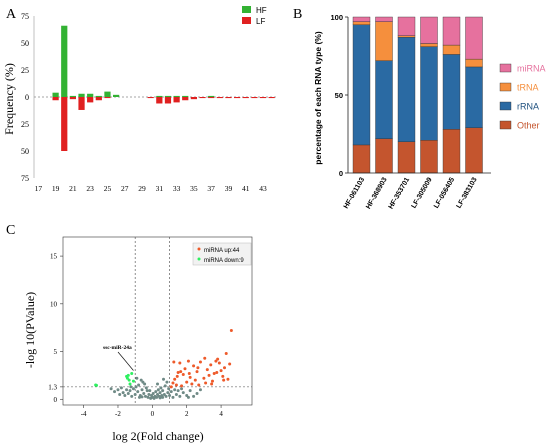 This screenshot has width=550, height=446. I want to click on chart-c-y-label: -log 10(PValue), so click(30, 330).